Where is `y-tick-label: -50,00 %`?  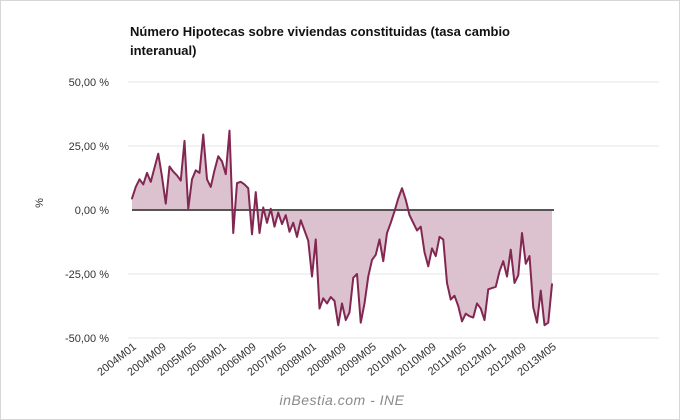
y-tick-label: -50,00 % is located at coordinates (87, 339).